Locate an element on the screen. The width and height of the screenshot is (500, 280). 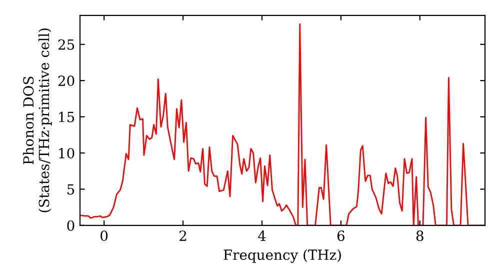
x-tick-label: 0 is located at coordinates (104, 236).